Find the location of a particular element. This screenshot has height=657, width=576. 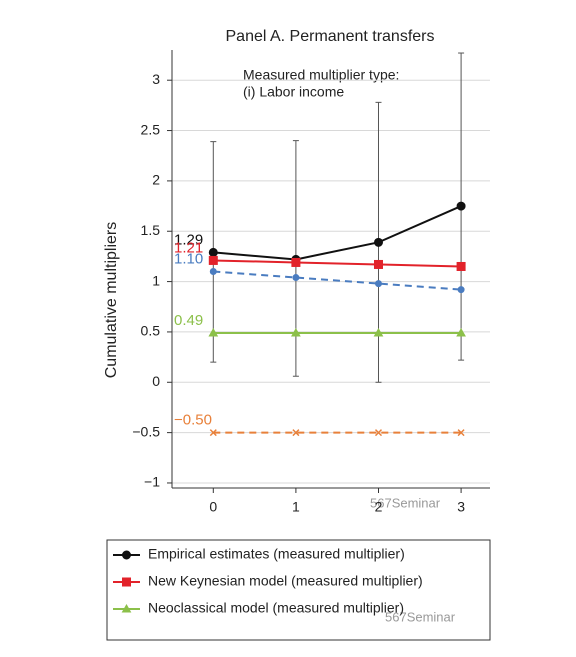

y-tick-label: −0.5 is located at coordinates (146, 431).